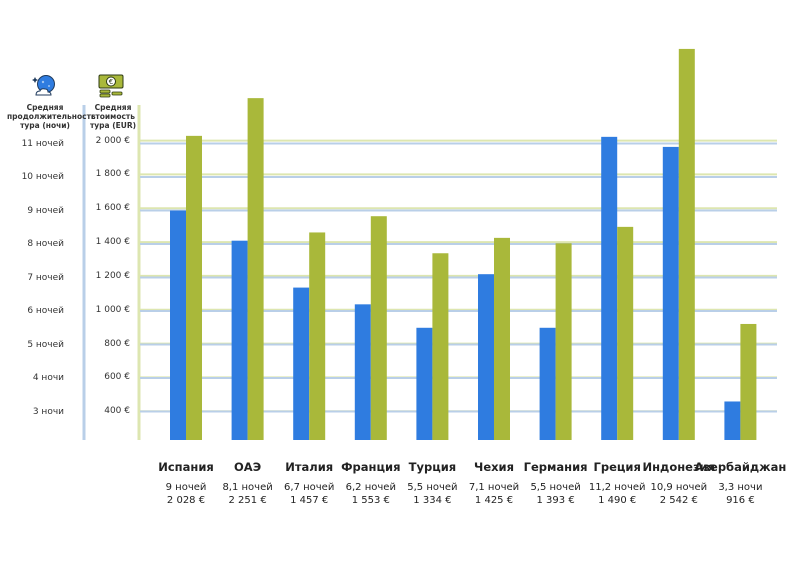 Image resolution: width=812 pixels, height=561 pixels. I want to click on nights-value-label: 10,9 ночей, so click(679, 487).